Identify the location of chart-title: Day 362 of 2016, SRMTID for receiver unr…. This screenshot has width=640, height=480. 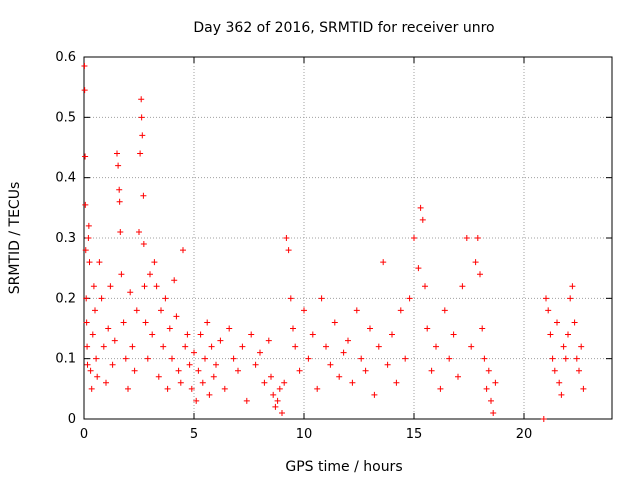
(343, 28).